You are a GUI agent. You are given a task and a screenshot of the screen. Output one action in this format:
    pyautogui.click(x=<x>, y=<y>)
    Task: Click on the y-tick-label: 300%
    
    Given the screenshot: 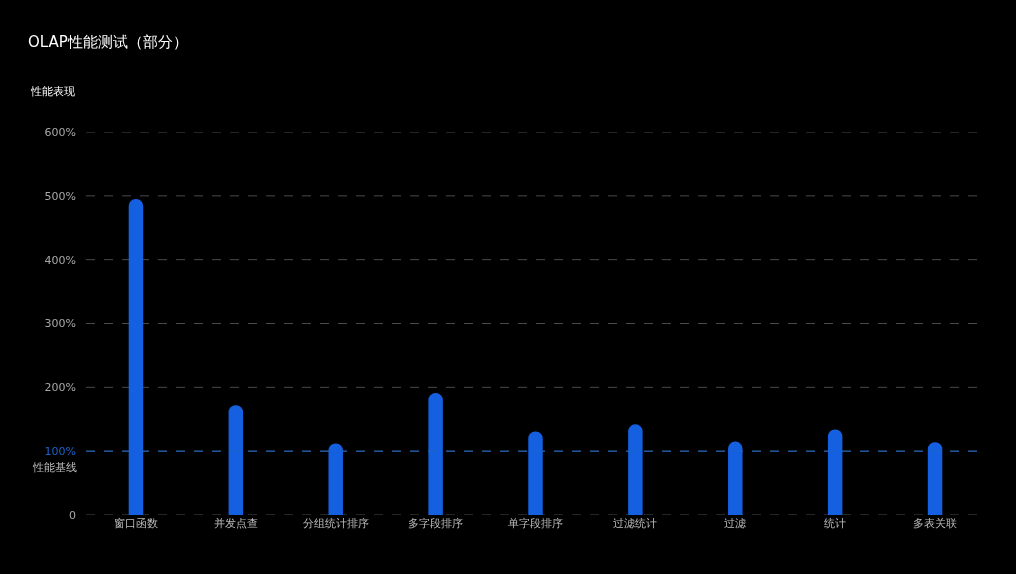 What is the action you would take?
    pyautogui.click(x=60, y=324)
    